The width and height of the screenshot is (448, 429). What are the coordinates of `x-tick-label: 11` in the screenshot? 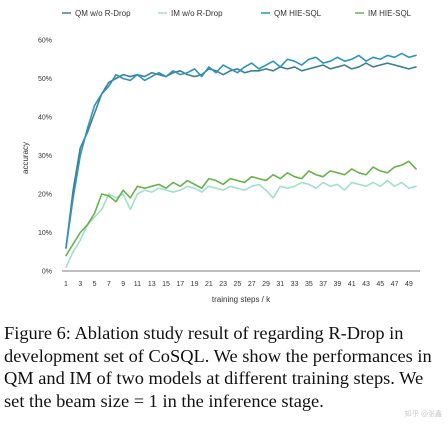 It's located at (137, 284).